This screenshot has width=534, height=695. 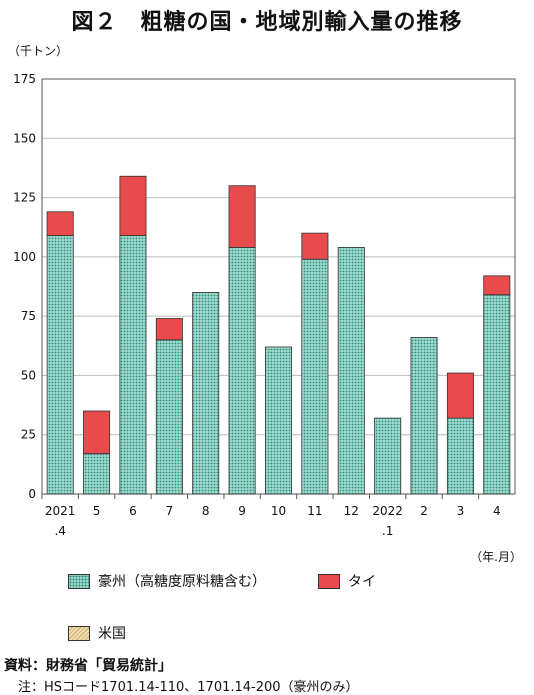 What do you see at coordinates (59, 531) in the screenshot?
I see `x-tick-label: .4` at bounding box center [59, 531].